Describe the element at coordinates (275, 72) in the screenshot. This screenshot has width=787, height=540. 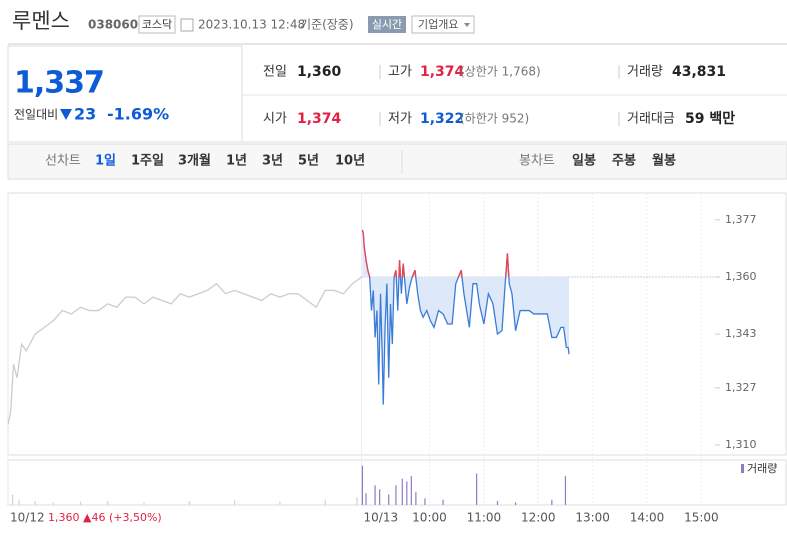
I see `field-label: 전일` at that location.